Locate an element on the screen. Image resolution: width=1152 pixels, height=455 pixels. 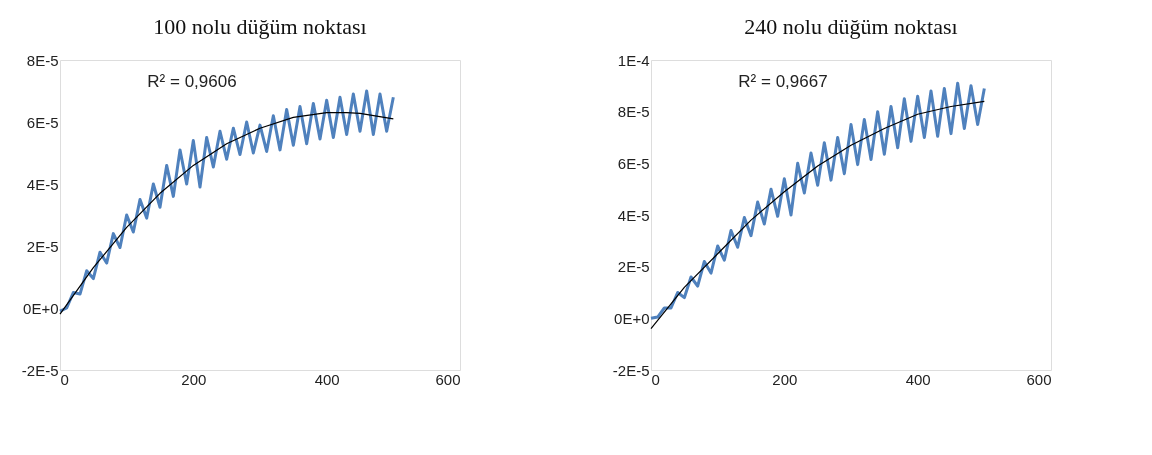
chart-title: 240 nolu düğüm noktası is located at coordinates (851, 26).